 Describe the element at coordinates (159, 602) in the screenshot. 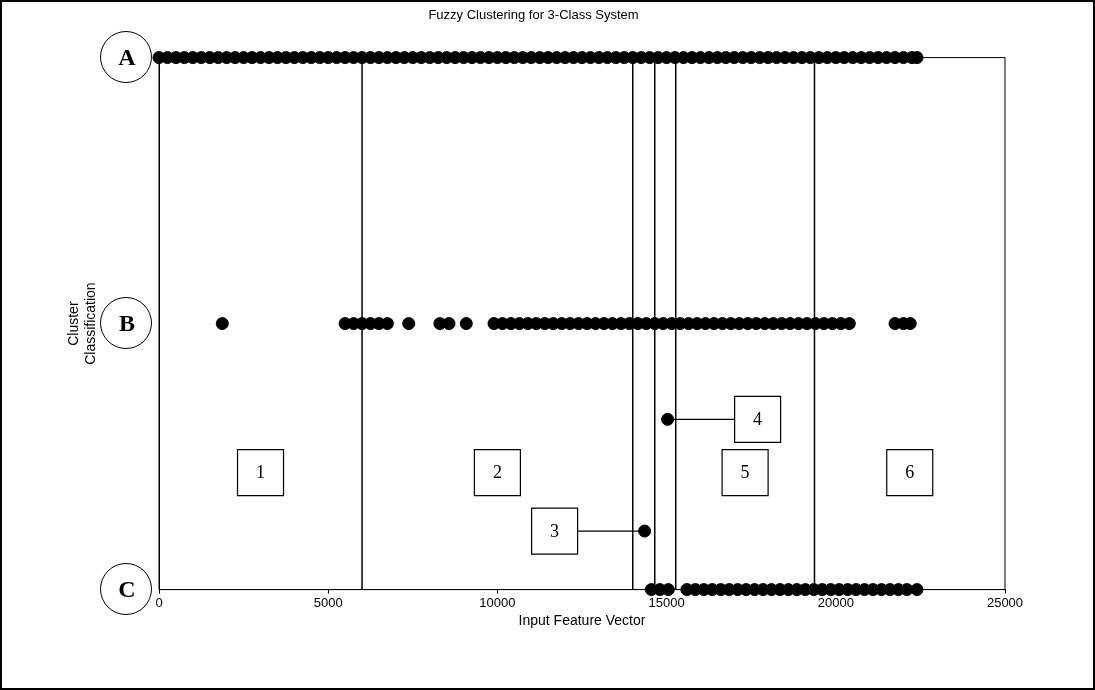

I see `x-tick-label: 0` at that location.